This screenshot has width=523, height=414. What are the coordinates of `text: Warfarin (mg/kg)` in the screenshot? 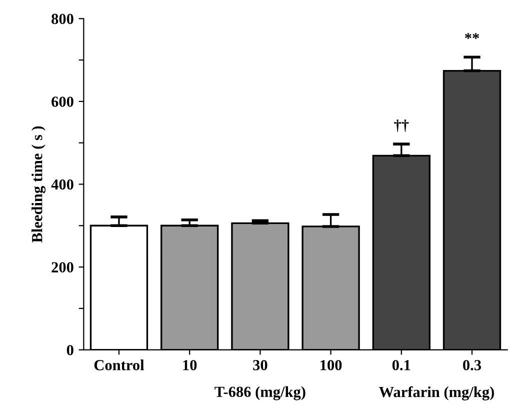 It's located at (436, 393).